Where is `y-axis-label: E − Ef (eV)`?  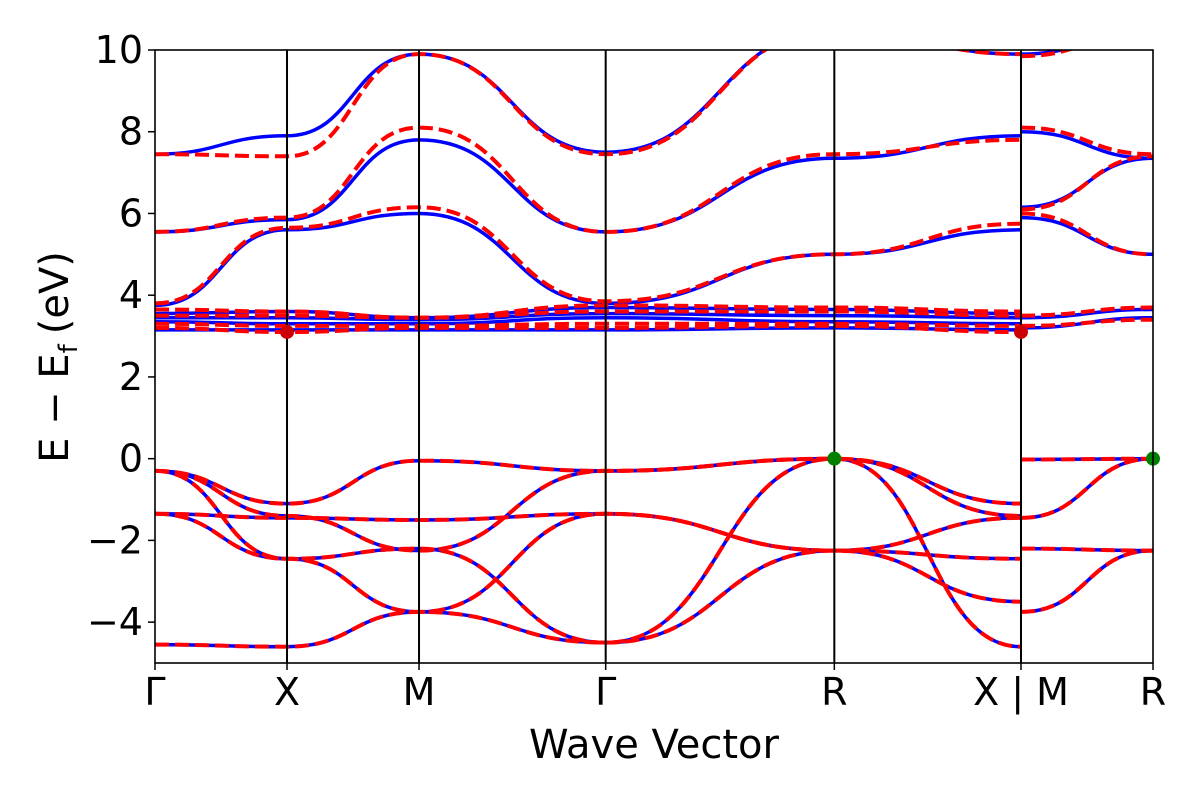
y-axis-label: E − Ef (eV) is located at coordinates (58, 357).